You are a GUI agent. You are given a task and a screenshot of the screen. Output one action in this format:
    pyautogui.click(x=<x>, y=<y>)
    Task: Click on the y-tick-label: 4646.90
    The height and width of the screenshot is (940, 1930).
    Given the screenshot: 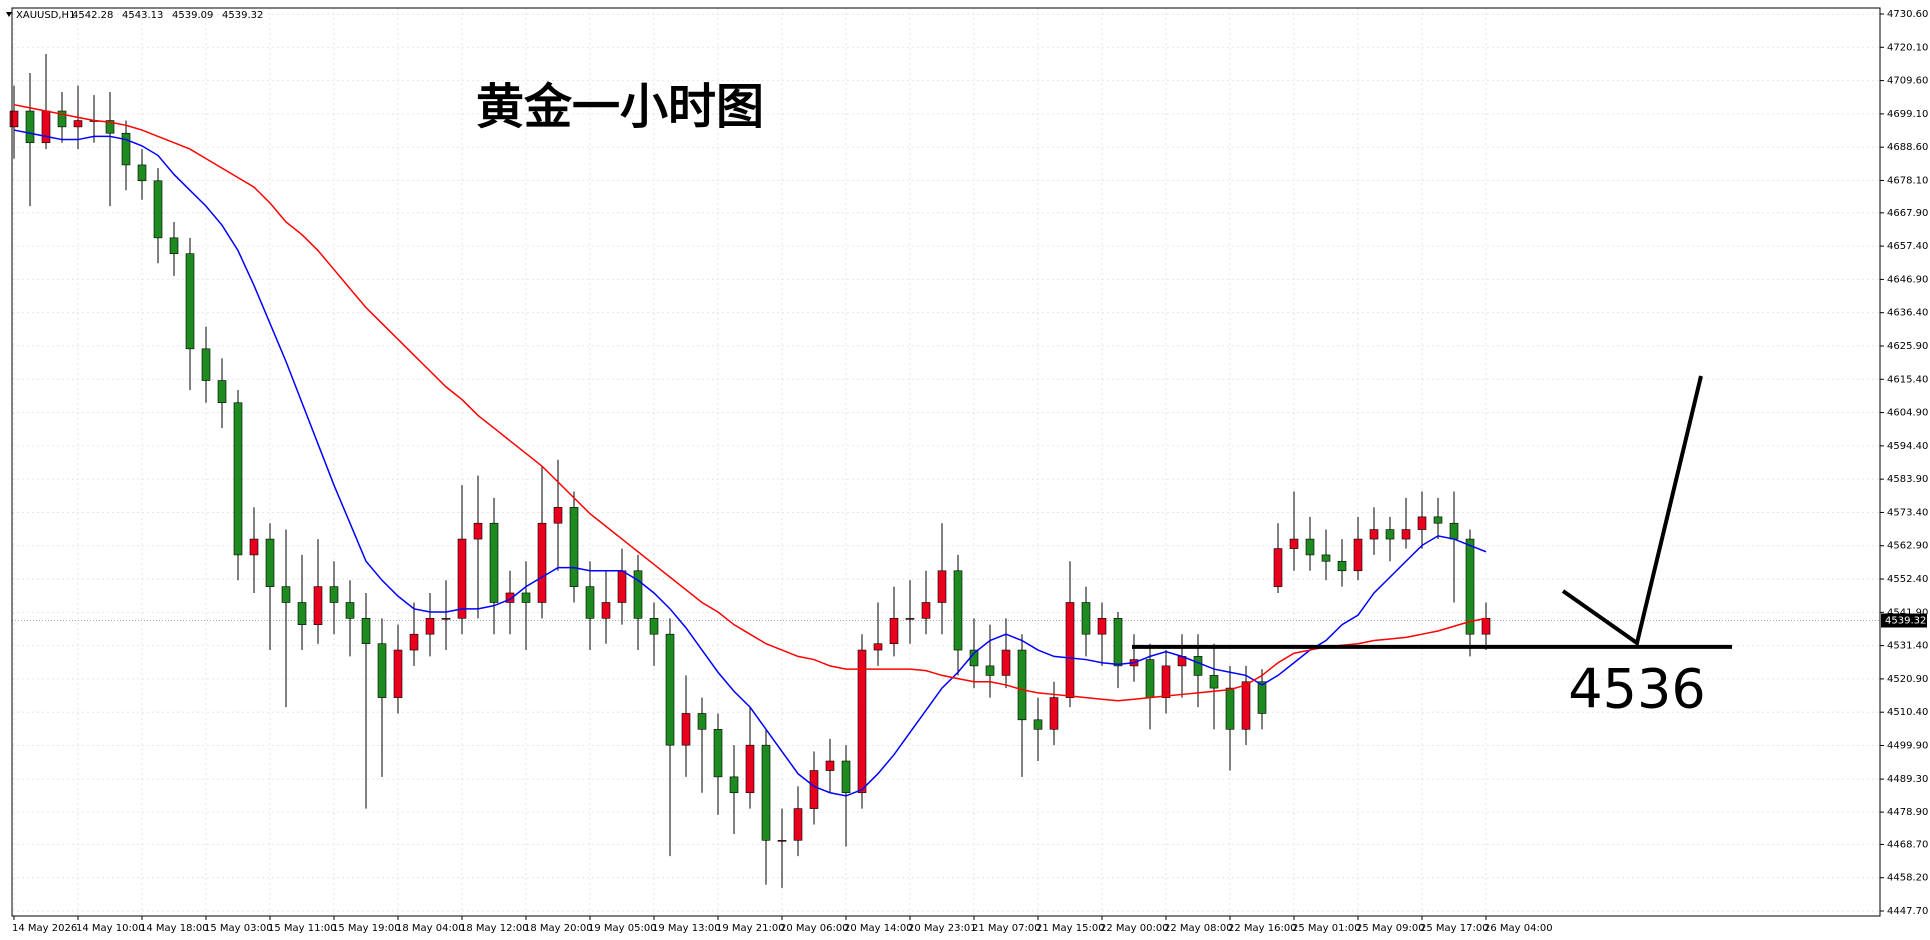 What is the action you would take?
    pyautogui.click(x=1907, y=279)
    